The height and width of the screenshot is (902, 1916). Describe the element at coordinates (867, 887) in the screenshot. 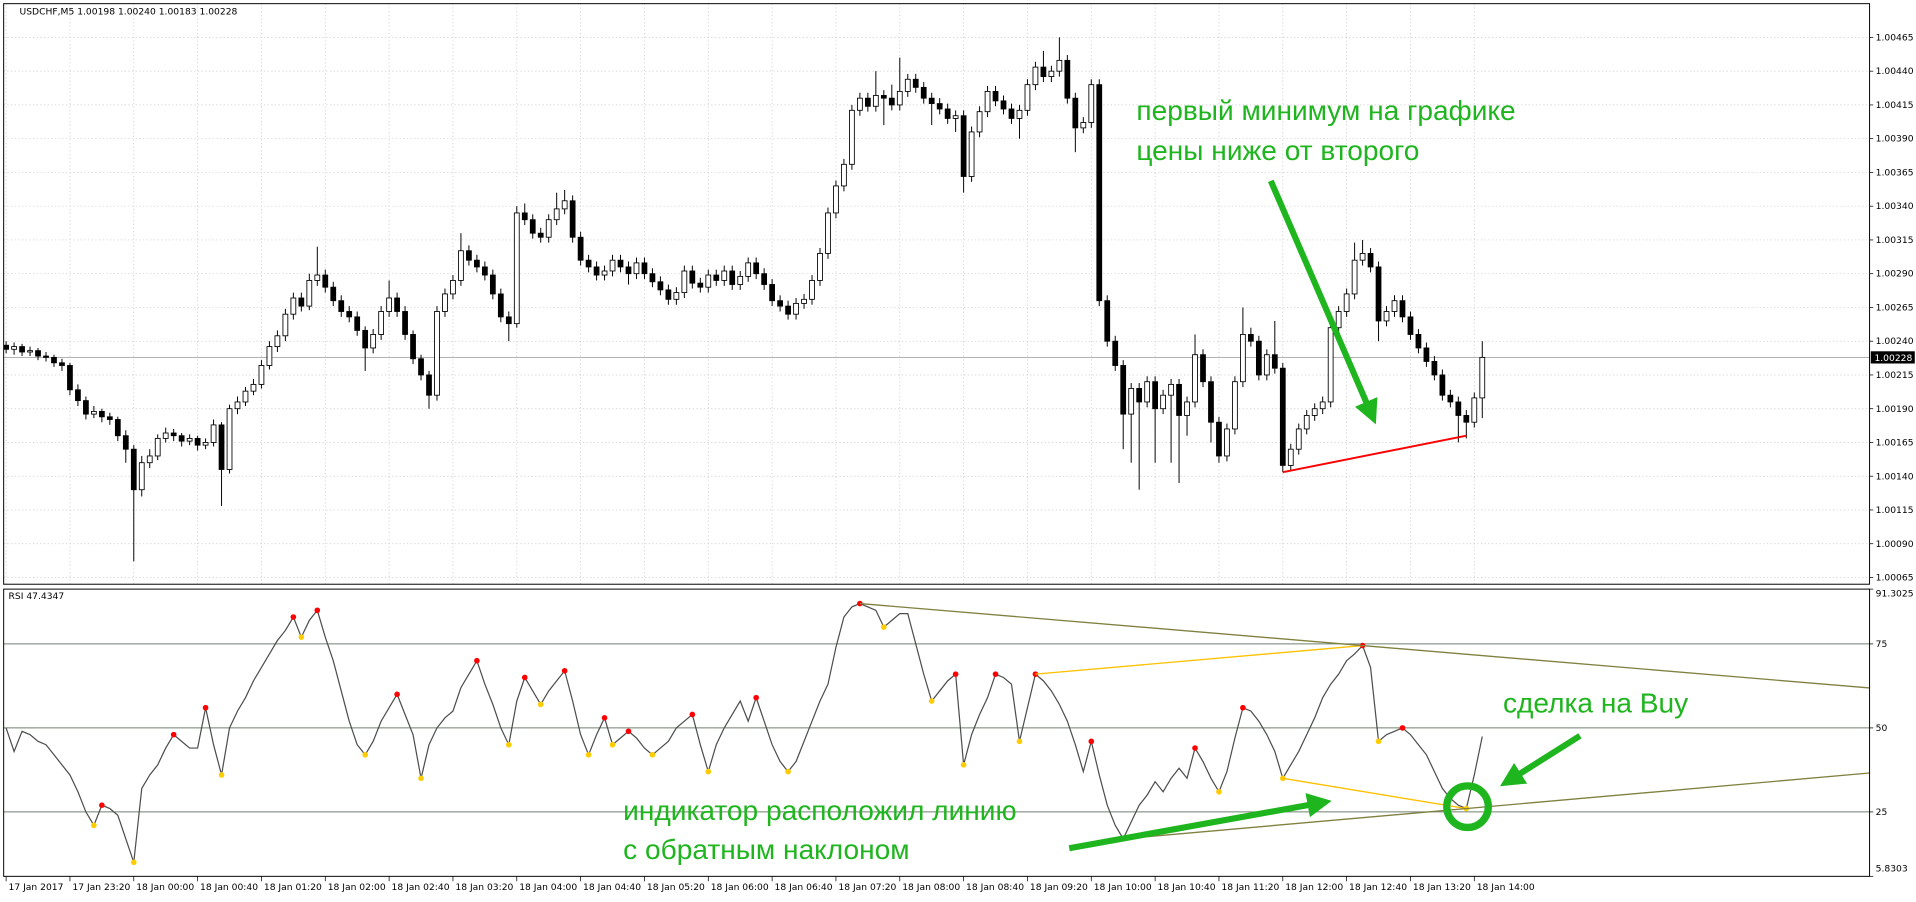

I see `x-tick-label: 18 Jan 07:20` at that location.